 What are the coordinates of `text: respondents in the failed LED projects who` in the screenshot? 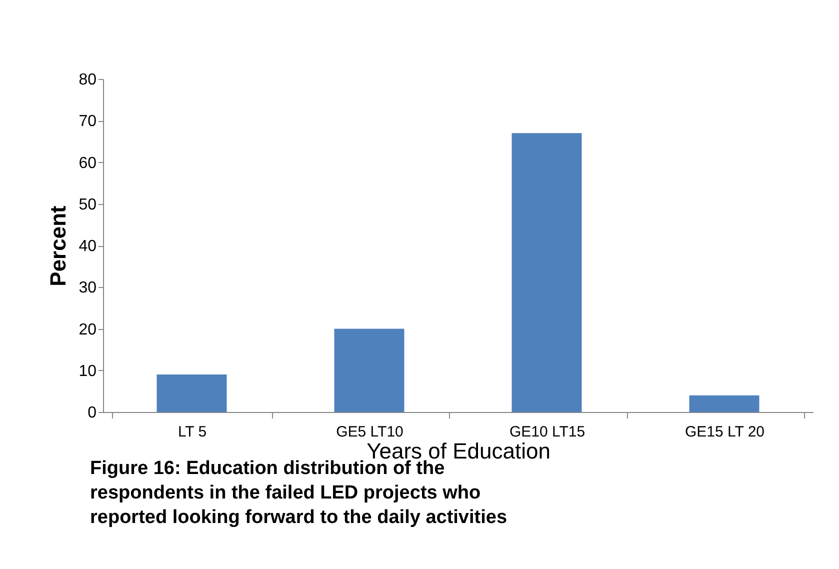 It's located at (285, 493).